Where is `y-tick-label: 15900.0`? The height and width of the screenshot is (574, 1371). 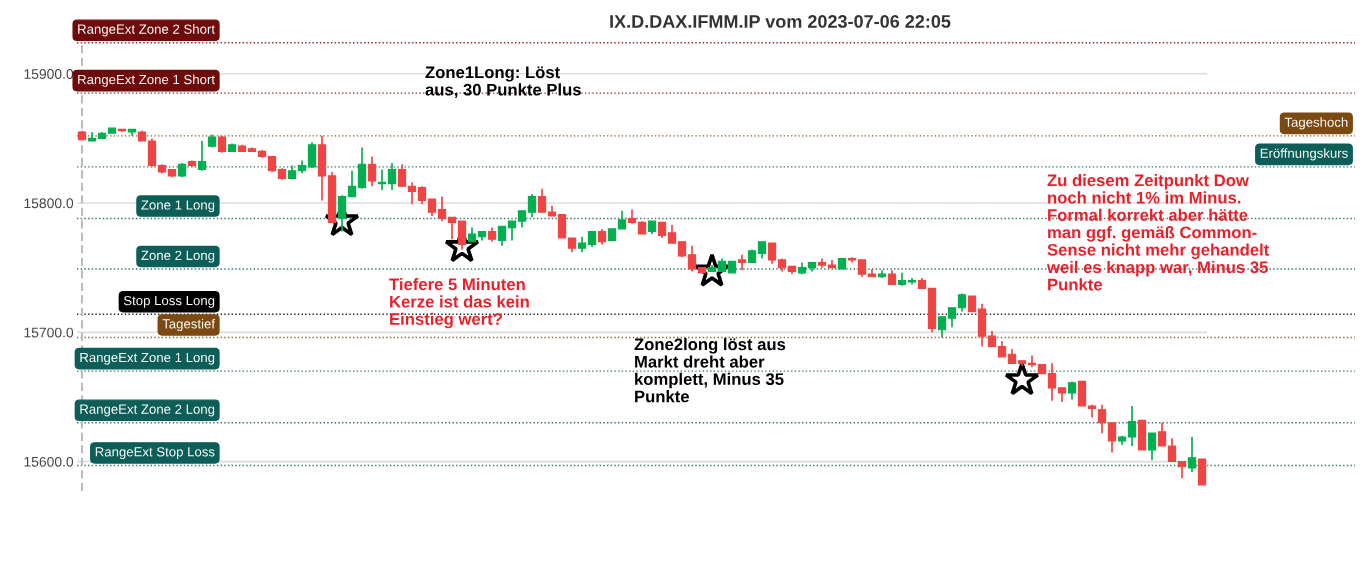 y-tick-label: 15900.0 is located at coordinates (49, 74).